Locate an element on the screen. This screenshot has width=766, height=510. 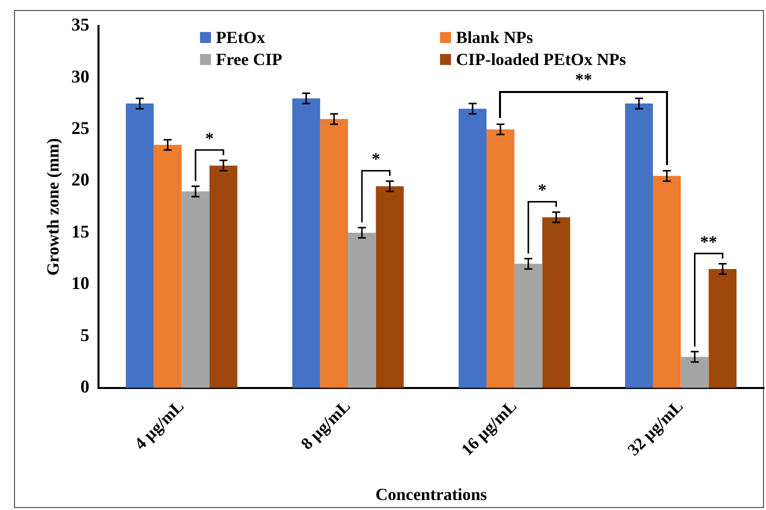
y-tick-label: 10 is located at coordinates (80, 283).